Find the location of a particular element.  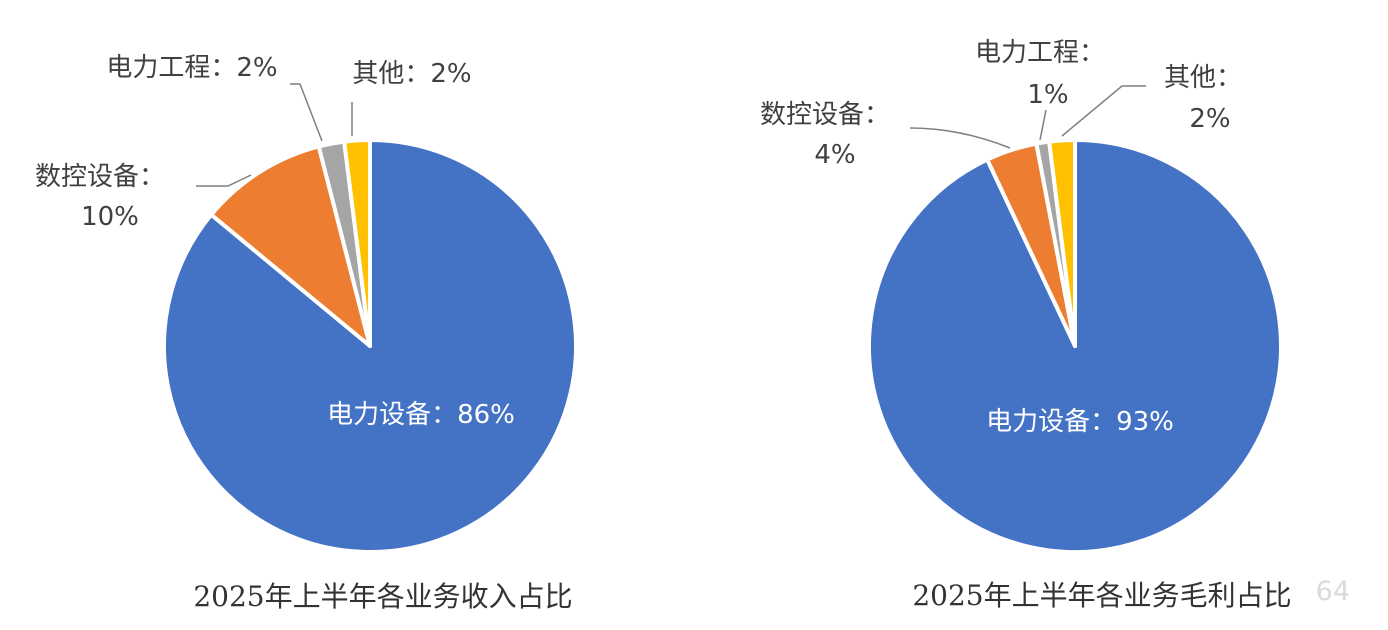

leader-line-revenue-power-engineering is located at coordinates (306, 112).